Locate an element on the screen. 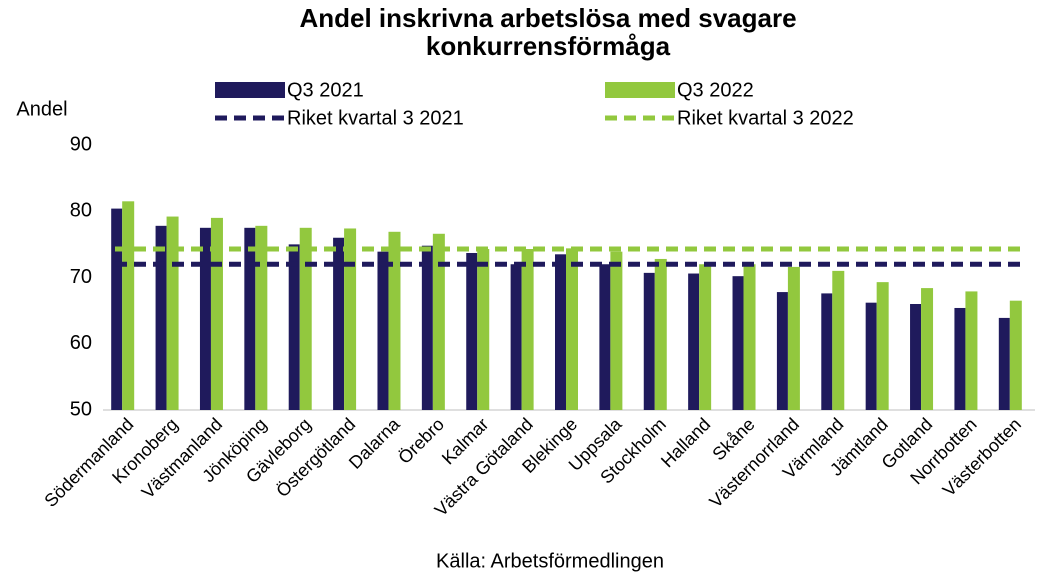 This screenshot has height=576, width=1039. source: Källa: Arbetsförmedlingen is located at coordinates (550, 561).